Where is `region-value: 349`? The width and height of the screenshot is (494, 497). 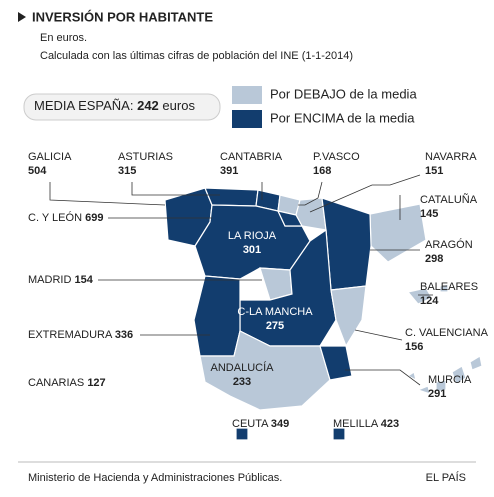
region-value: 349 is located at coordinates (280, 424).